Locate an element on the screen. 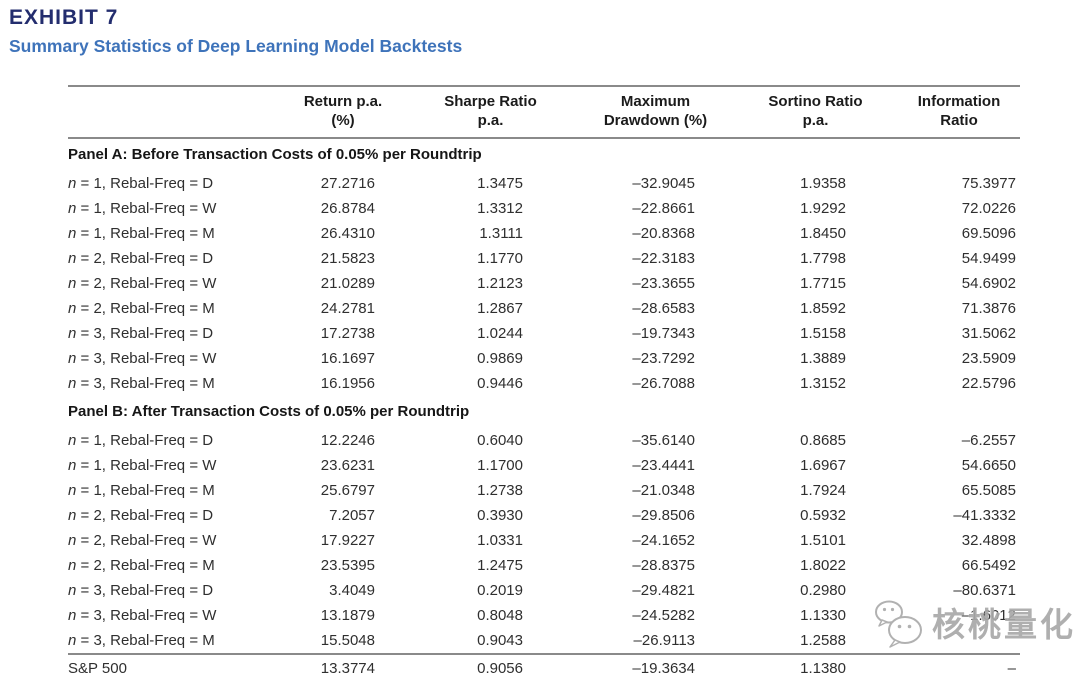 Image resolution: width=1080 pixels, height=676 pixels. cell-sortino: 1.6967 is located at coordinates (823, 465).